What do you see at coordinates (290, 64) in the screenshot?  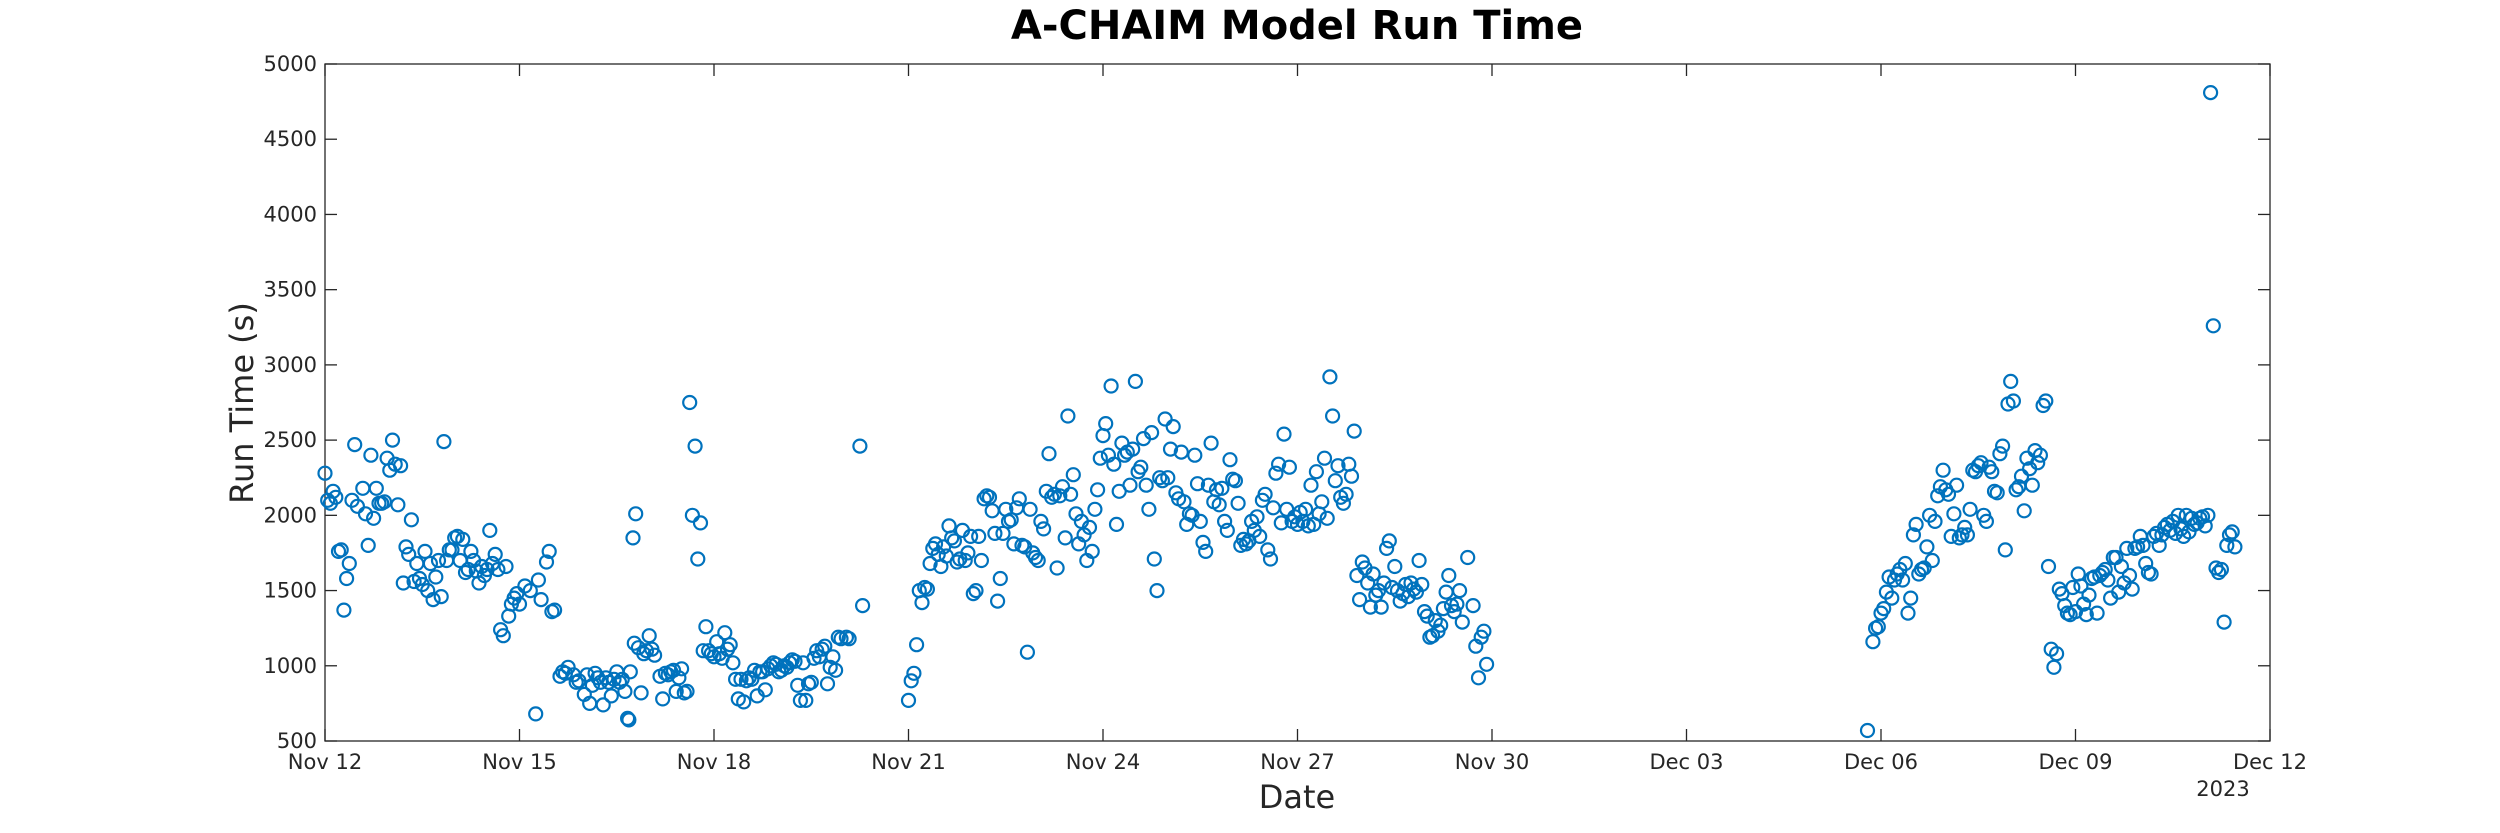 I see `y-tick-label: 5000` at bounding box center [290, 64].